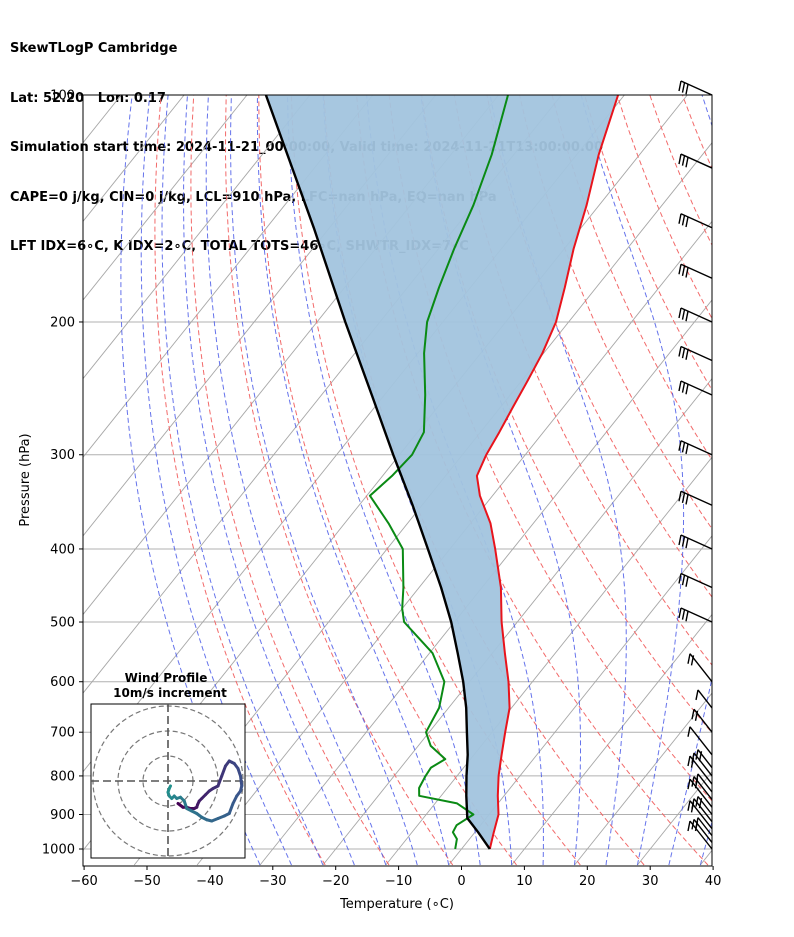  What do you see at coordinates (168, 765) in the screenshot?
I see `wind-profile-hodograph: Wind Profile 10m/s increment` at bounding box center [168, 765].